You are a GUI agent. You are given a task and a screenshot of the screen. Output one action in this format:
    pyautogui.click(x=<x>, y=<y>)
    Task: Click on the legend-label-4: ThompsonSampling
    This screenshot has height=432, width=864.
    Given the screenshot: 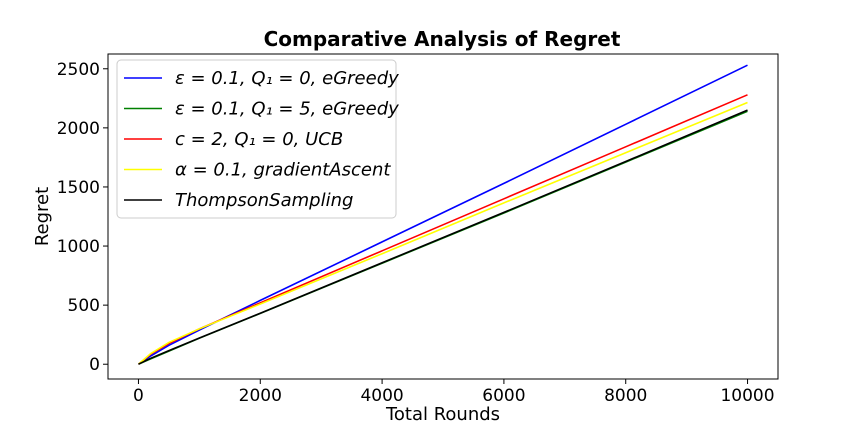 What is the action you would take?
    pyautogui.click(x=264, y=200)
    